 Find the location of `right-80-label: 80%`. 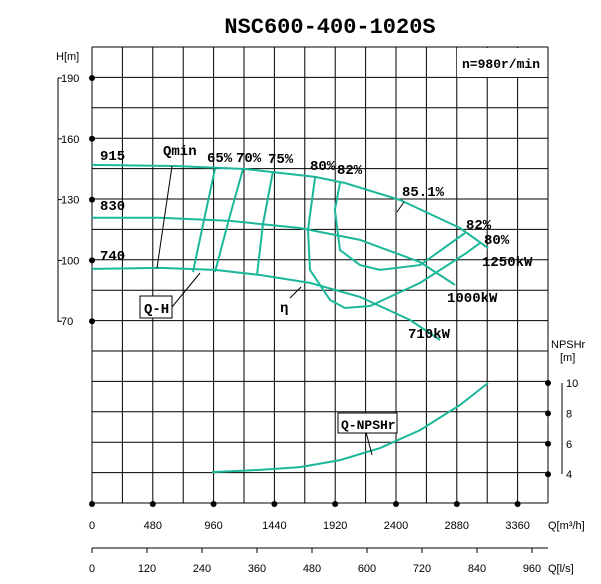

right-80-label: 80% is located at coordinates (497, 241).